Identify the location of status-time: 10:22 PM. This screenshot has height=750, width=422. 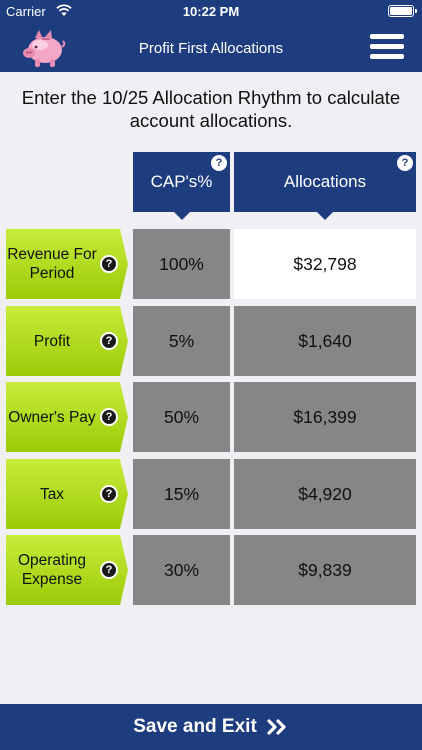
(211, 11).